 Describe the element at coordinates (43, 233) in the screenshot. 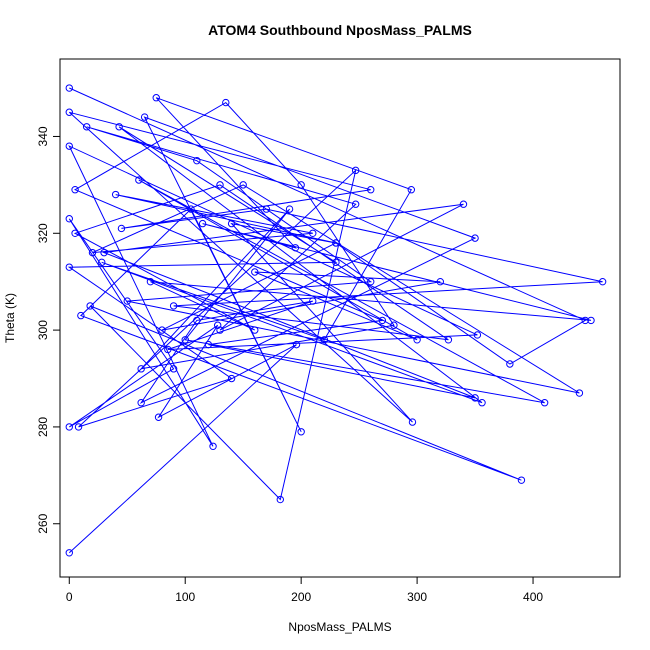

I see `y-tick-label: 320` at that location.